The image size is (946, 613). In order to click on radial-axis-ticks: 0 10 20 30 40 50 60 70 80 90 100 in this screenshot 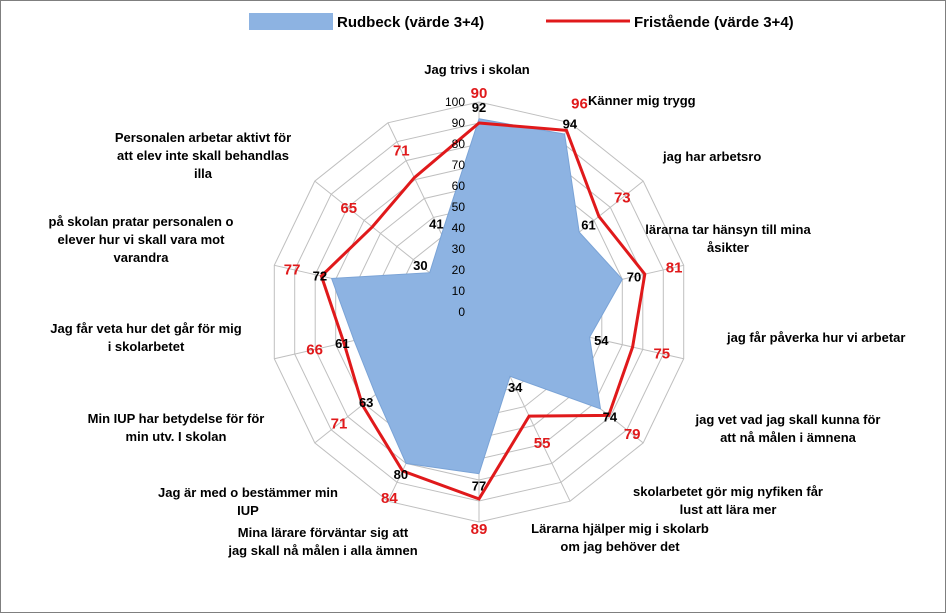, I will do `click(455, 207)`.